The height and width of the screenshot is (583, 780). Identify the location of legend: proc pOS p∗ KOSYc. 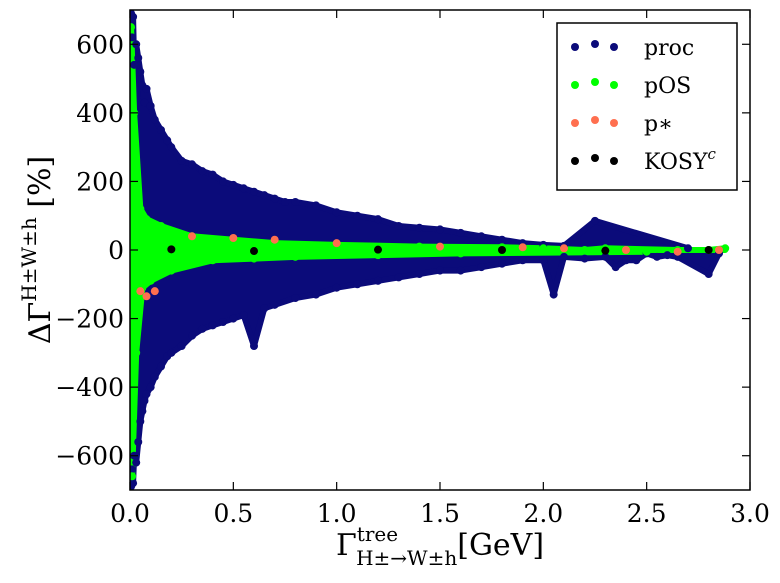
(647, 106).